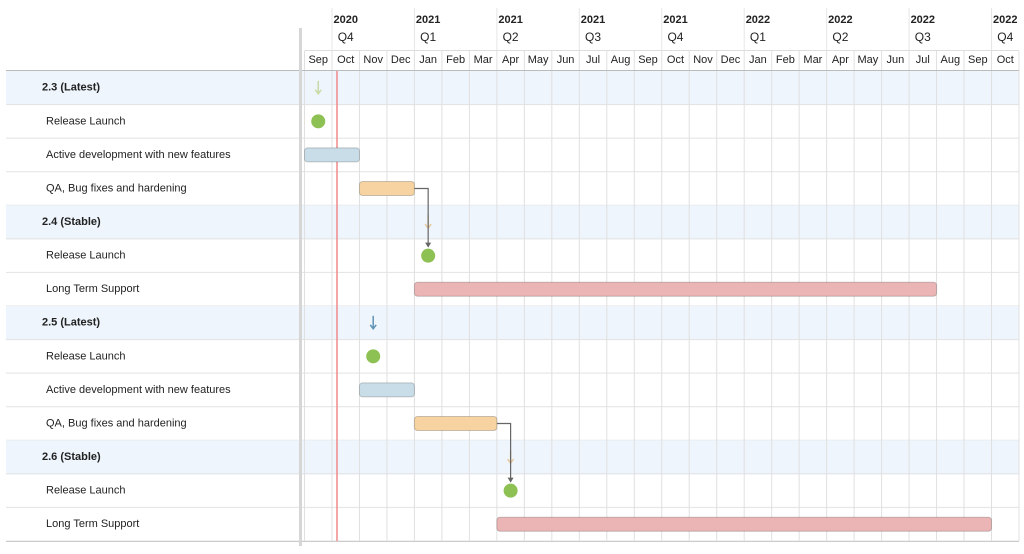 The width and height of the screenshot is (1024, 554). I want to click on group-label: 2.6 (Stable), so click(71, 457).